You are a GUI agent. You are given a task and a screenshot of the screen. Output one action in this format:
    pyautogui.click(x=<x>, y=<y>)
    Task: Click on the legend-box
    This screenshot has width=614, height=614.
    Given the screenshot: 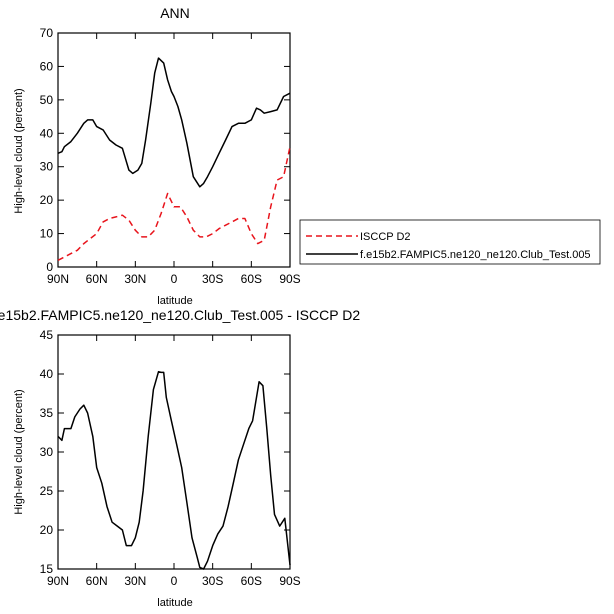 What is the action you would take?
    pyautogui.click(x=450, y=242)
    